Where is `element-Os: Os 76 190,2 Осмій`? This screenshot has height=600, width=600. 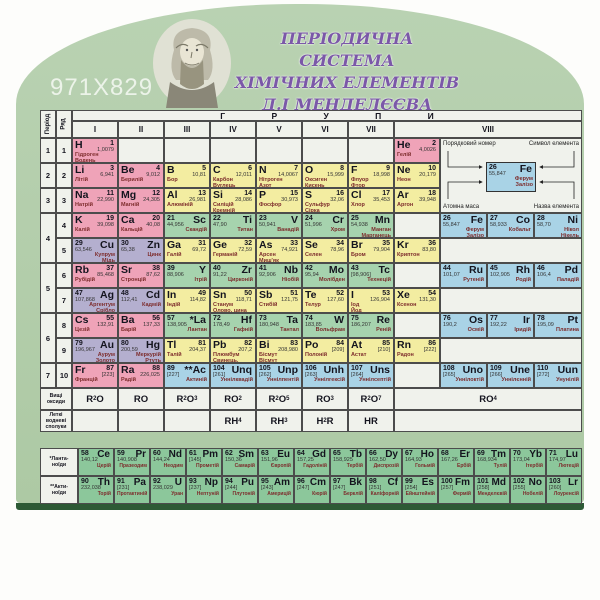
element-Os: Os 76 190,2 Осмій is located at coordinates (463, 325).